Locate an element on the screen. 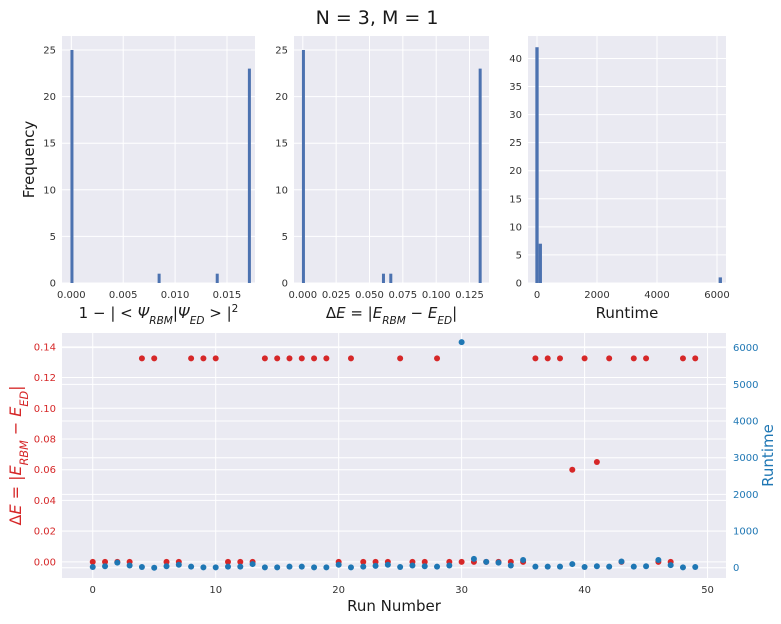 This screenshot has width=781, height=624. y-tick-label-left: 0.08 is located at coordinates (45, 439).